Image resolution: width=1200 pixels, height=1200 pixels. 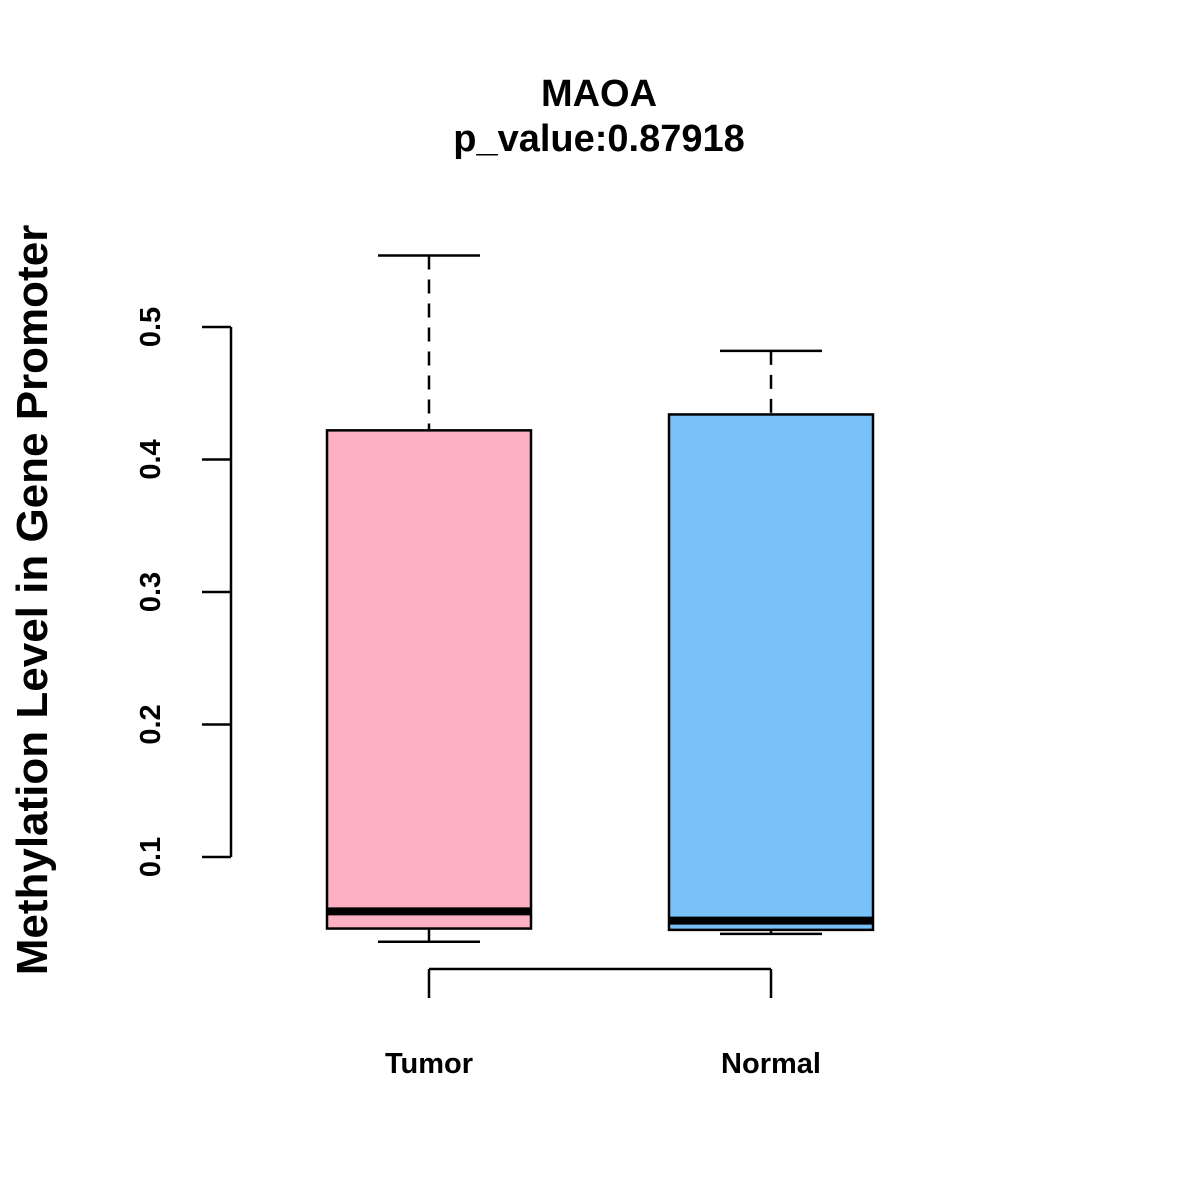 What do you see at coordinates (151, 459) in the screenshot?
I see `y-tick-label-3: 0.4` at bounding box center [151, 459].